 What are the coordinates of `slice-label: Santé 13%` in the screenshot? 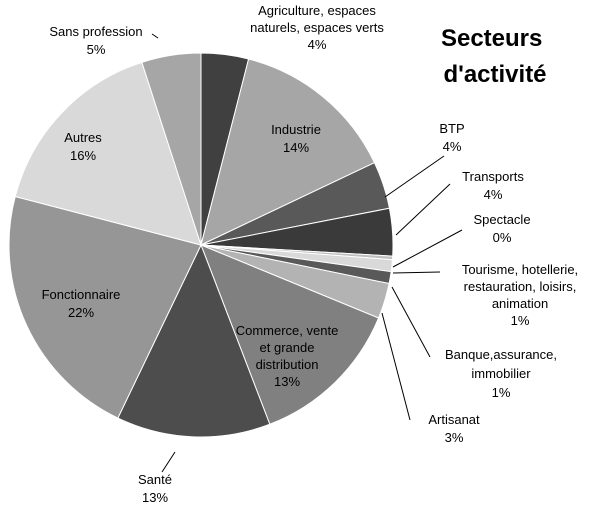 It's located at (155, 488).